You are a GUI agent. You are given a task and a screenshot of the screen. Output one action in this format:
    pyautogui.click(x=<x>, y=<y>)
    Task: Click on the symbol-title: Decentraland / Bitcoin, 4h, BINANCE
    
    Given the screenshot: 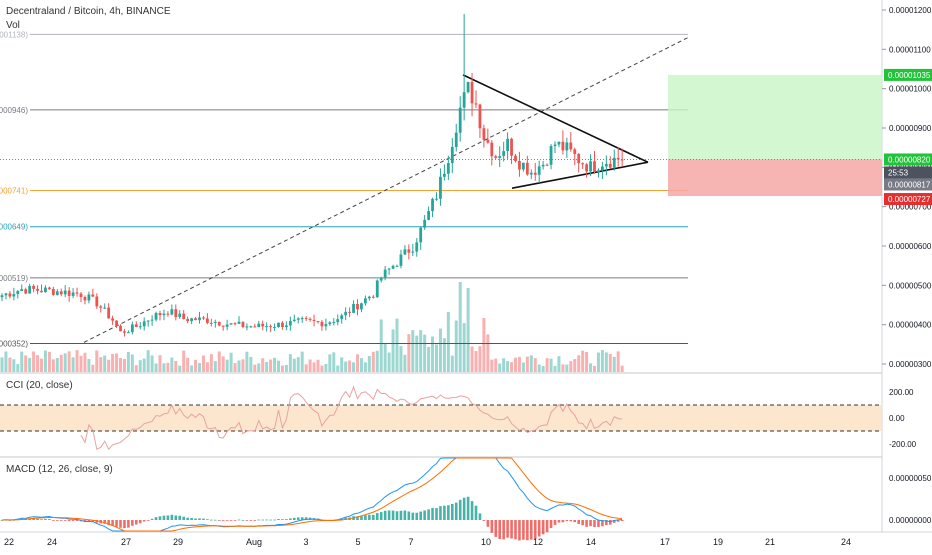 What is the action you would take?
    pyautogui.click(x=88, y=11)
    